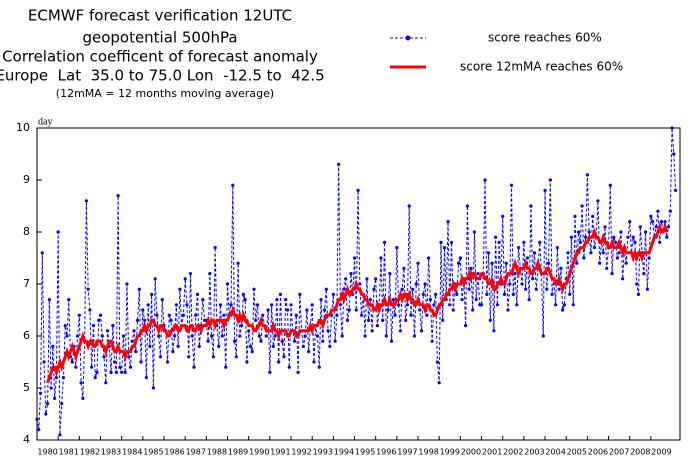 The image size is (692, 464). Describe the element at coordinates (408, 38) in the screenshot. I see `legend-dot` at that location.